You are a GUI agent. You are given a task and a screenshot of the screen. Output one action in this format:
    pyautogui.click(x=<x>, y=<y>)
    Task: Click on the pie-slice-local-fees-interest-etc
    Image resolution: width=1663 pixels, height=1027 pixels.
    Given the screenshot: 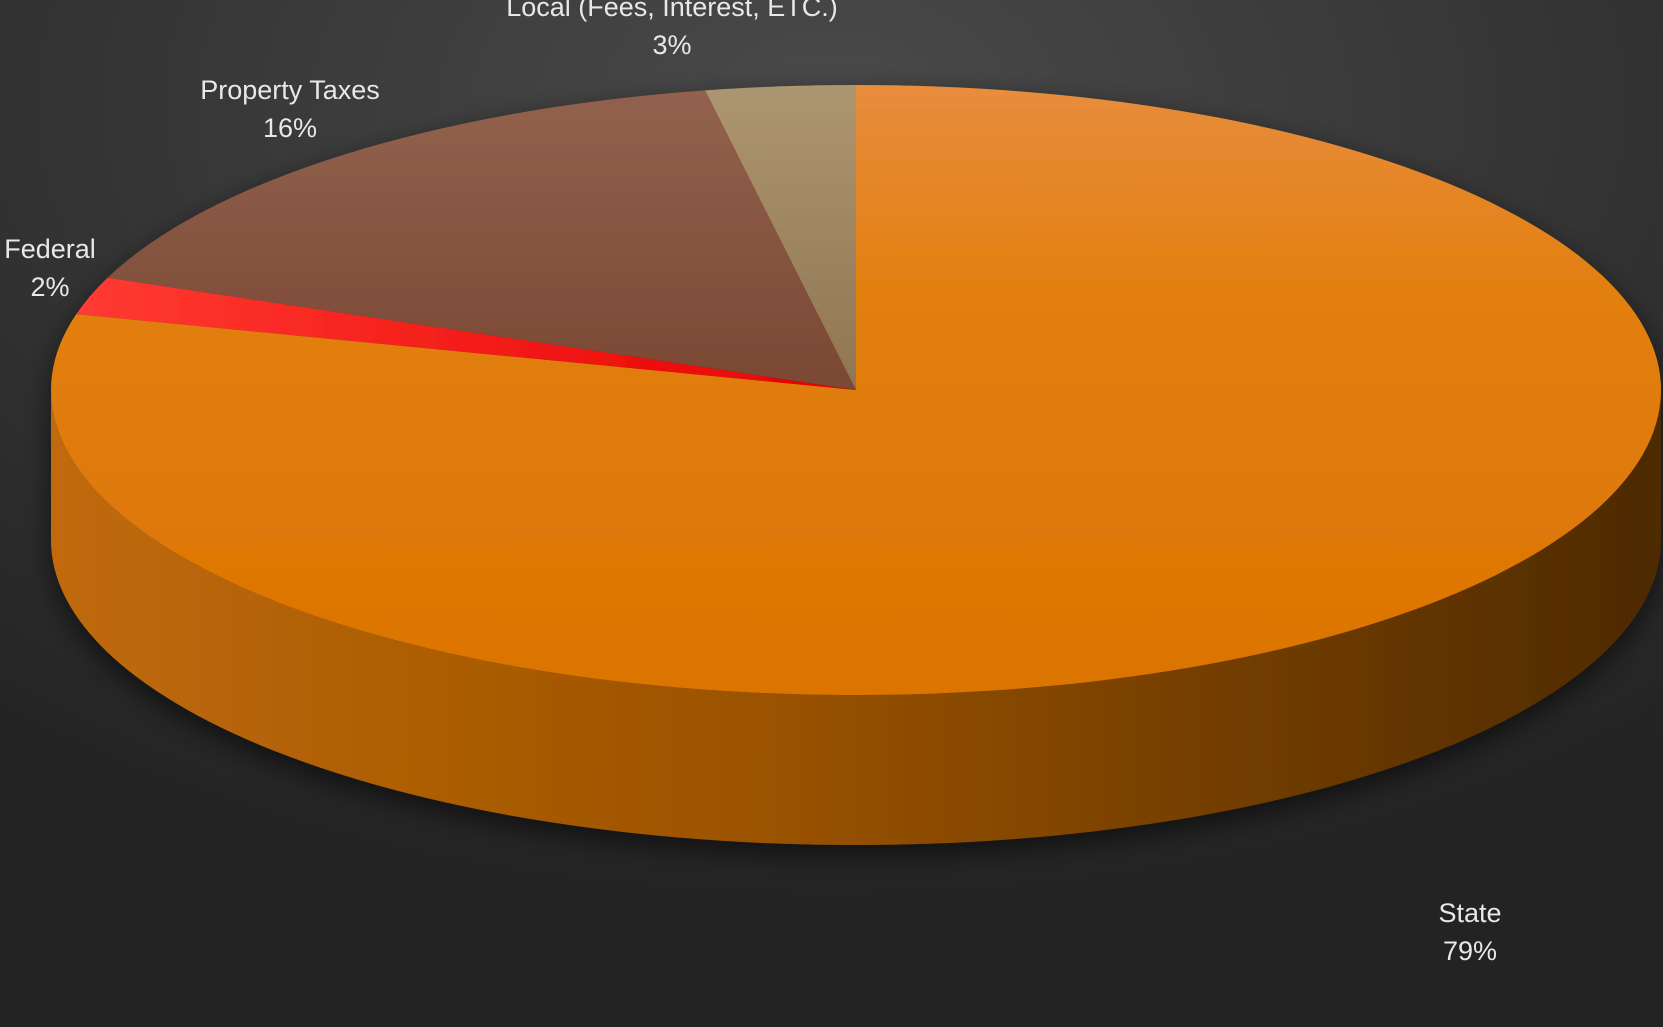 What is the action you would take?
    pyautogui.click(x=780, y=237)
    